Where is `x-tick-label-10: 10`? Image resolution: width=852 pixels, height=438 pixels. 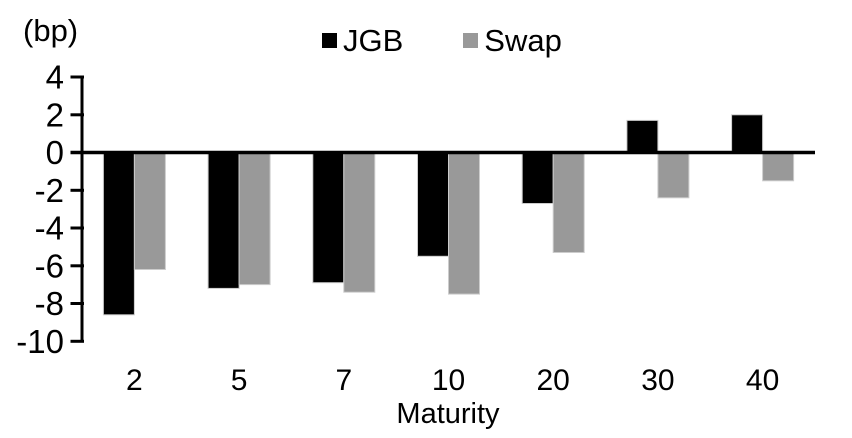 x-tick-label-10: 10 is located at coordinates (448, 380).